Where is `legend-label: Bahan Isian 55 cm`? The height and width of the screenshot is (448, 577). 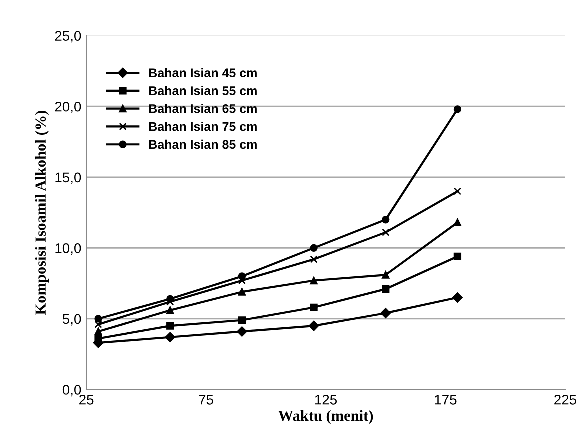
legend-label: Bahan Isian 55 cm is located at coordinates (203, 91).